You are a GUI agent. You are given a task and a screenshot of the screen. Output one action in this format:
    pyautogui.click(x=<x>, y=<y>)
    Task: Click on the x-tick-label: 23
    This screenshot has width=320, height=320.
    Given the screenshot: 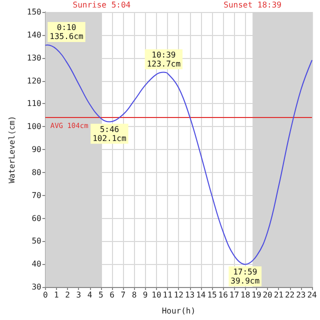 What is the action you would take?
    pyautogui.click(x=301, y=295)
    